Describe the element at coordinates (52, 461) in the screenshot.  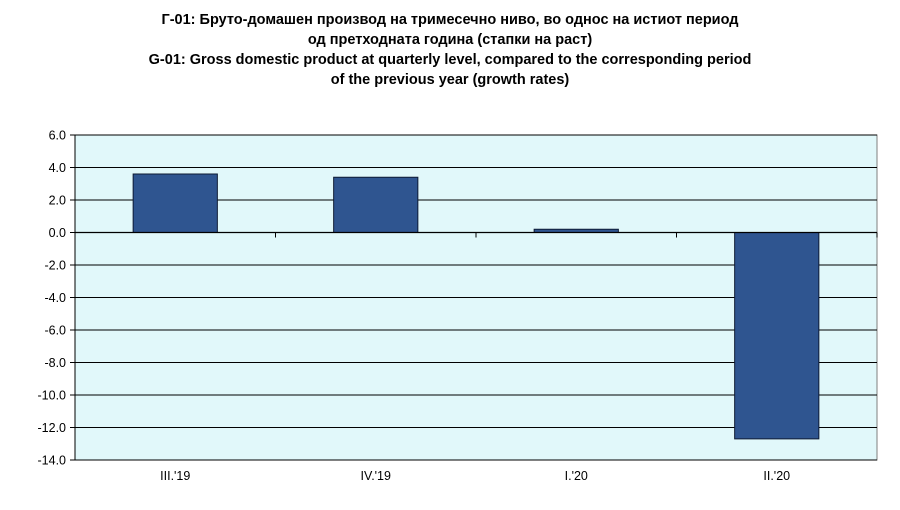
I see `y-tick-label: -14.0` at that location.